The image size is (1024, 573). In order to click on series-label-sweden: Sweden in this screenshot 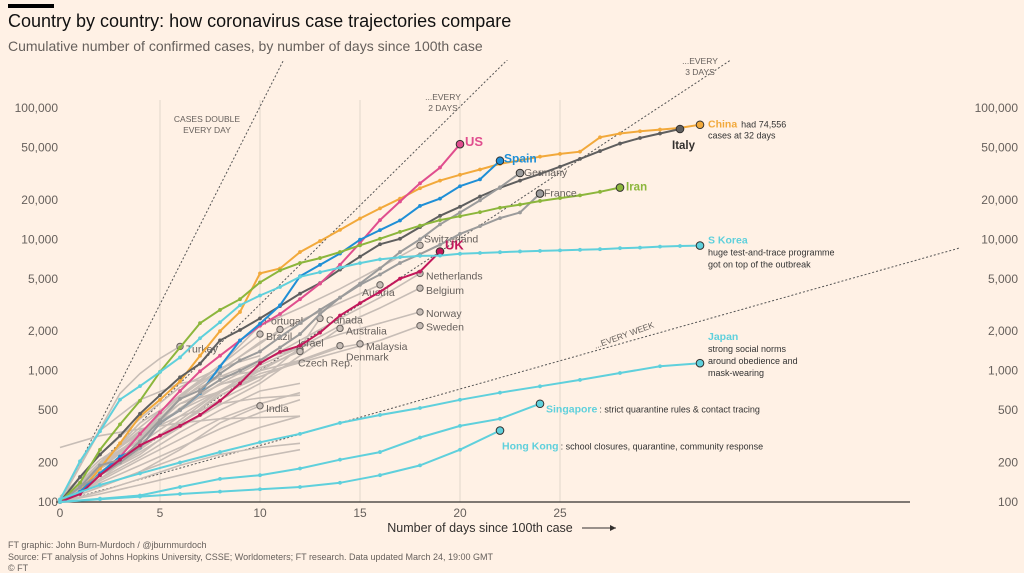, I will do `click(445, 328)`.